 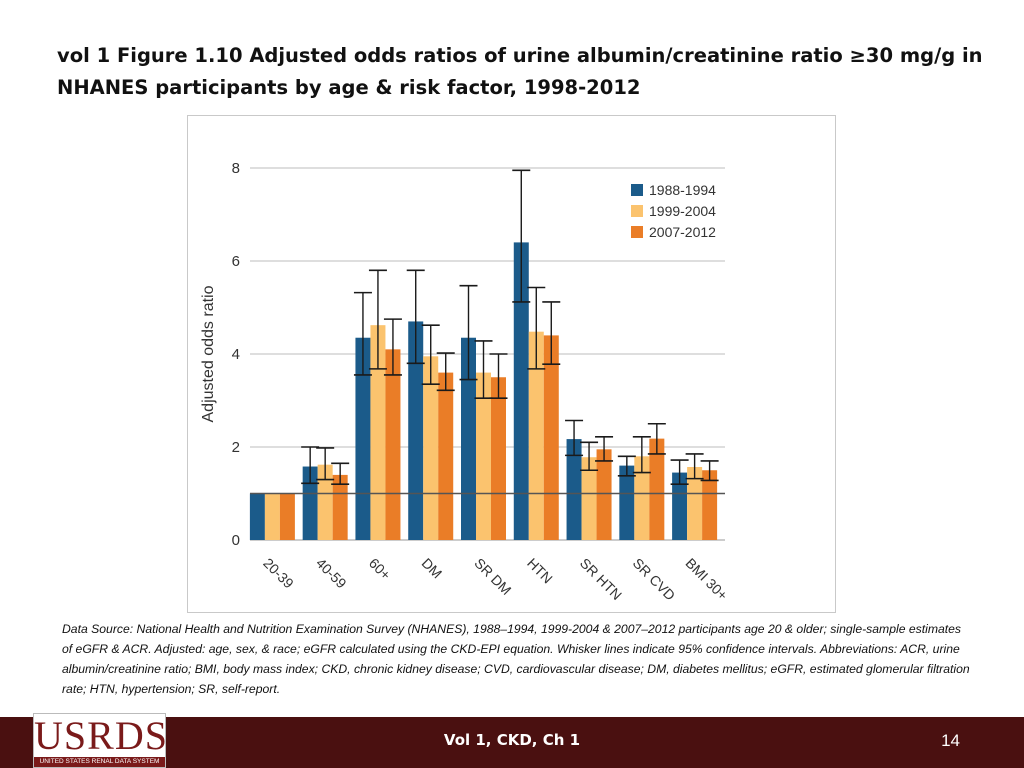 What do you see at coordinates (278, 573) in the screenshot?
I see `x-category-label: 20-39` at bounding box center [278, 573].